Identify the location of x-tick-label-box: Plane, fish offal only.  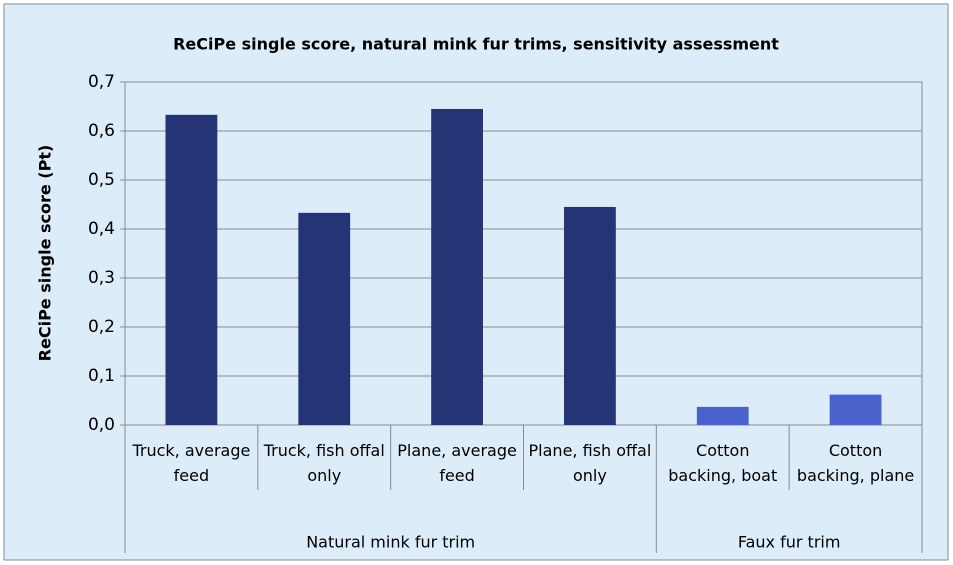
(590, 463).